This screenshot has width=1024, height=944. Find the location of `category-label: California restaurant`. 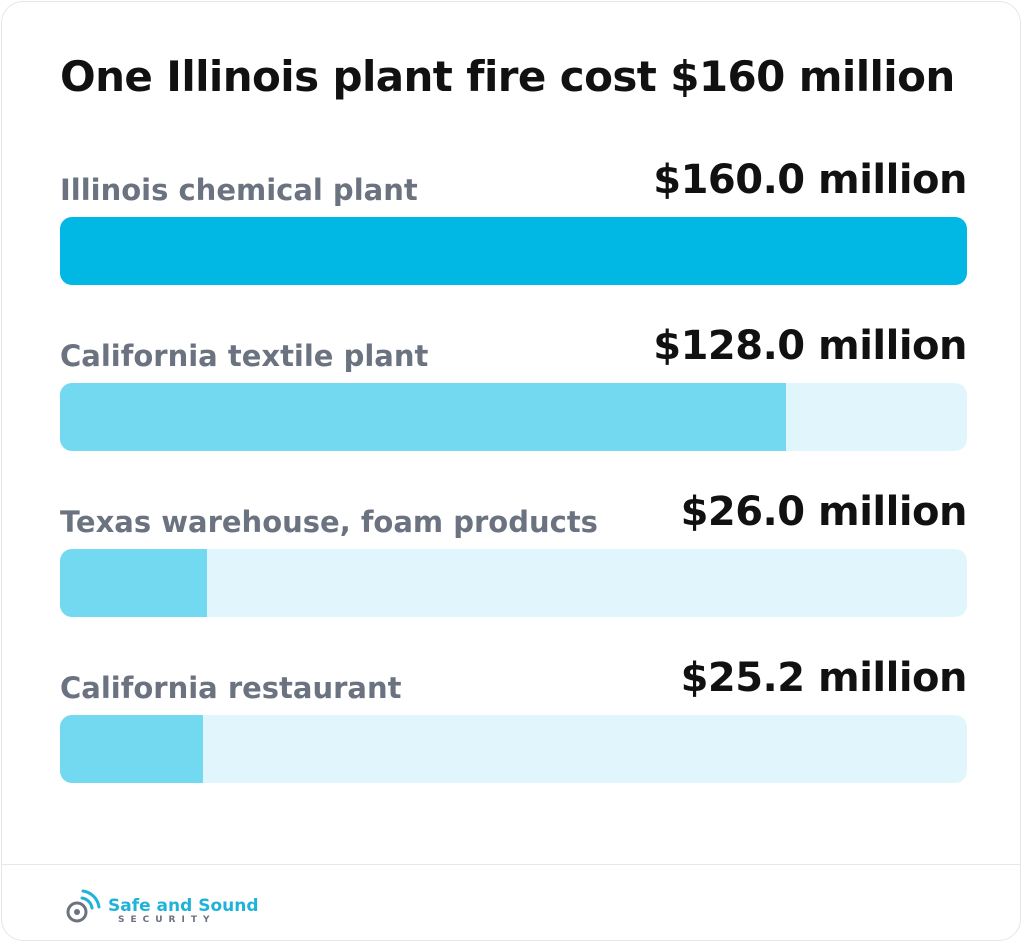

category-label: California restaurant is located at coordinates (231, 688).